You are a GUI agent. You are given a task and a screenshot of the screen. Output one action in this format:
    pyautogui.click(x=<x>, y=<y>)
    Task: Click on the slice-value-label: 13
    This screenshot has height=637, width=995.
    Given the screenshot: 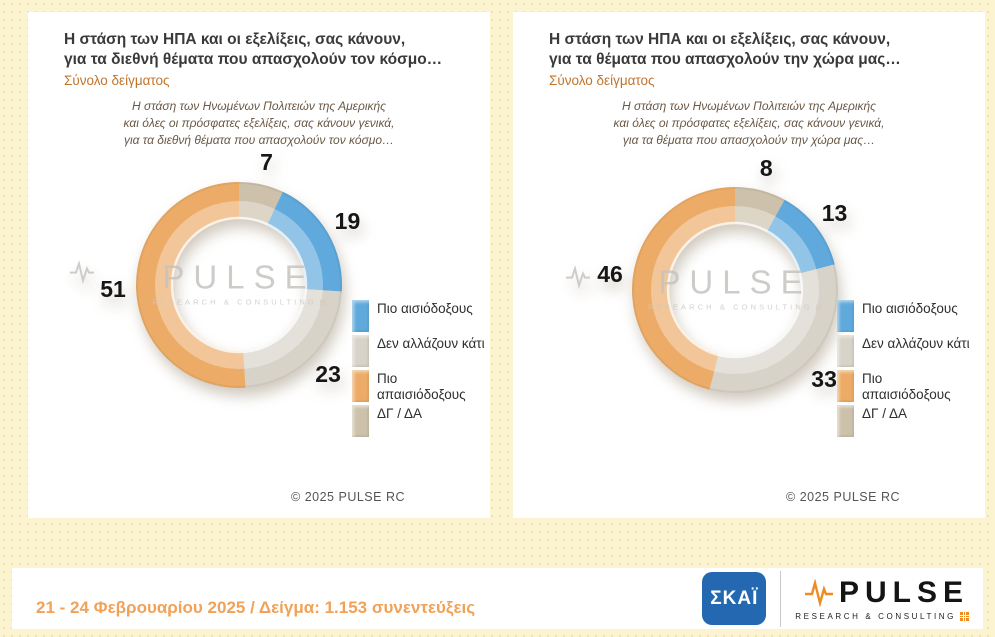 What is the action you would take?
    pyautogui.click(x=835, y=213)
    